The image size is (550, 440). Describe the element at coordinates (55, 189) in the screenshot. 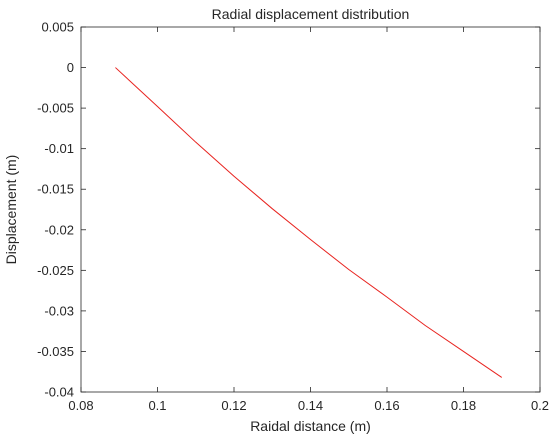

I see `y-tick-label: -0.015` at that location.